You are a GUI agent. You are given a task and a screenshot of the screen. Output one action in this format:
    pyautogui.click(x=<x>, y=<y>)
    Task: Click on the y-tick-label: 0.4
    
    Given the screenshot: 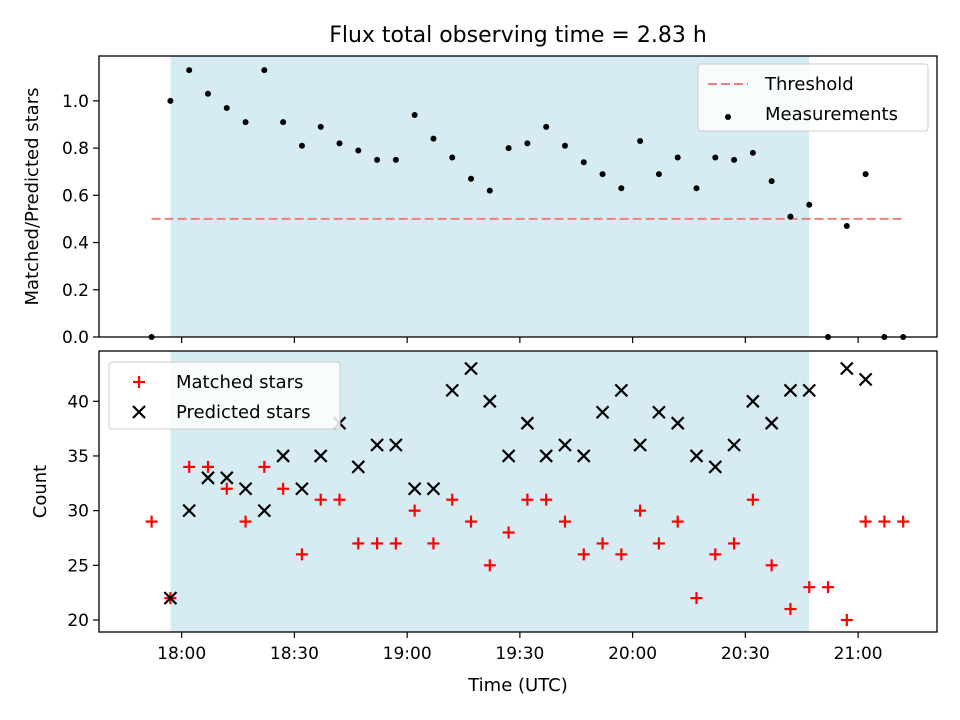 What is the action you would take?
    pyautogui.click(x=75, y=244)
    